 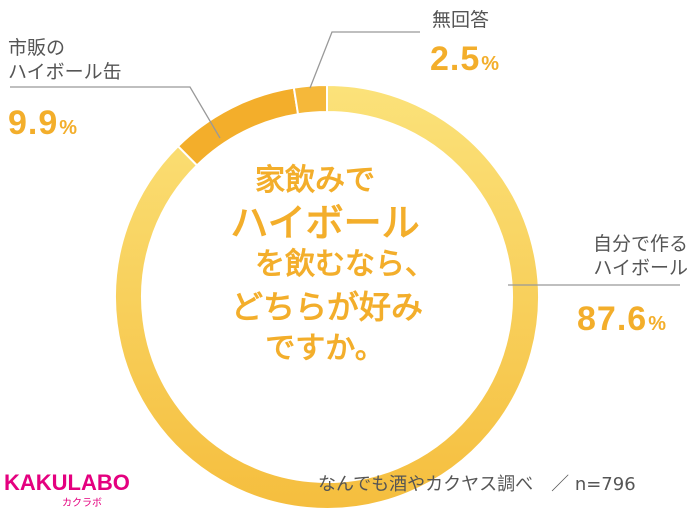 What do you see at coordinates (326, 307) in the screenshot?
I see `center-line-4: どちらが好み` at bounding box center [326, 307].